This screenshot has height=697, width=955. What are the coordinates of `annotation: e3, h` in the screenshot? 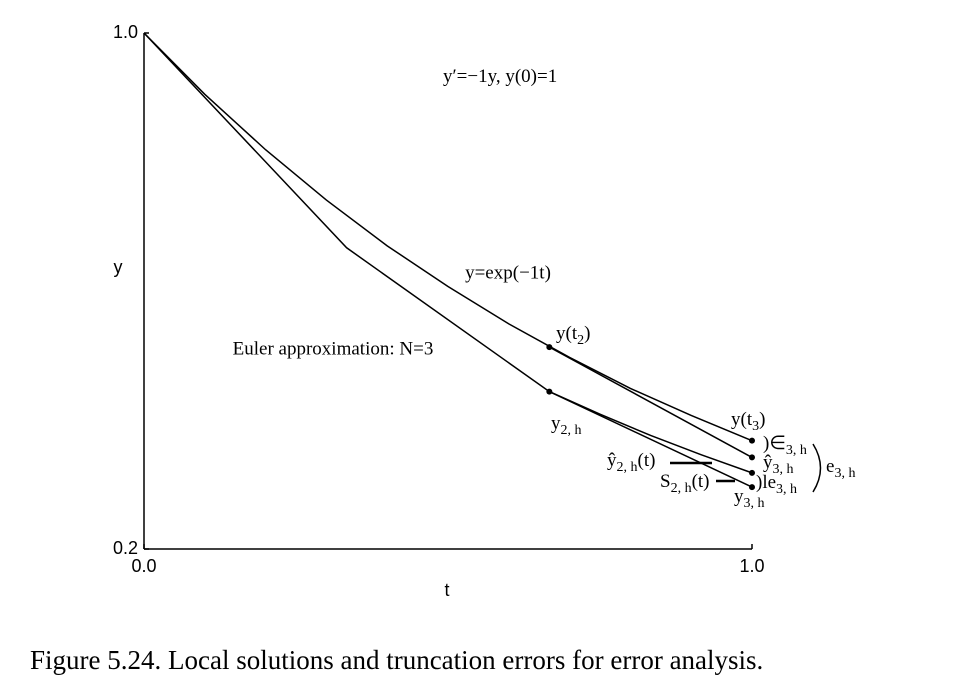 It's located at (840, 468).